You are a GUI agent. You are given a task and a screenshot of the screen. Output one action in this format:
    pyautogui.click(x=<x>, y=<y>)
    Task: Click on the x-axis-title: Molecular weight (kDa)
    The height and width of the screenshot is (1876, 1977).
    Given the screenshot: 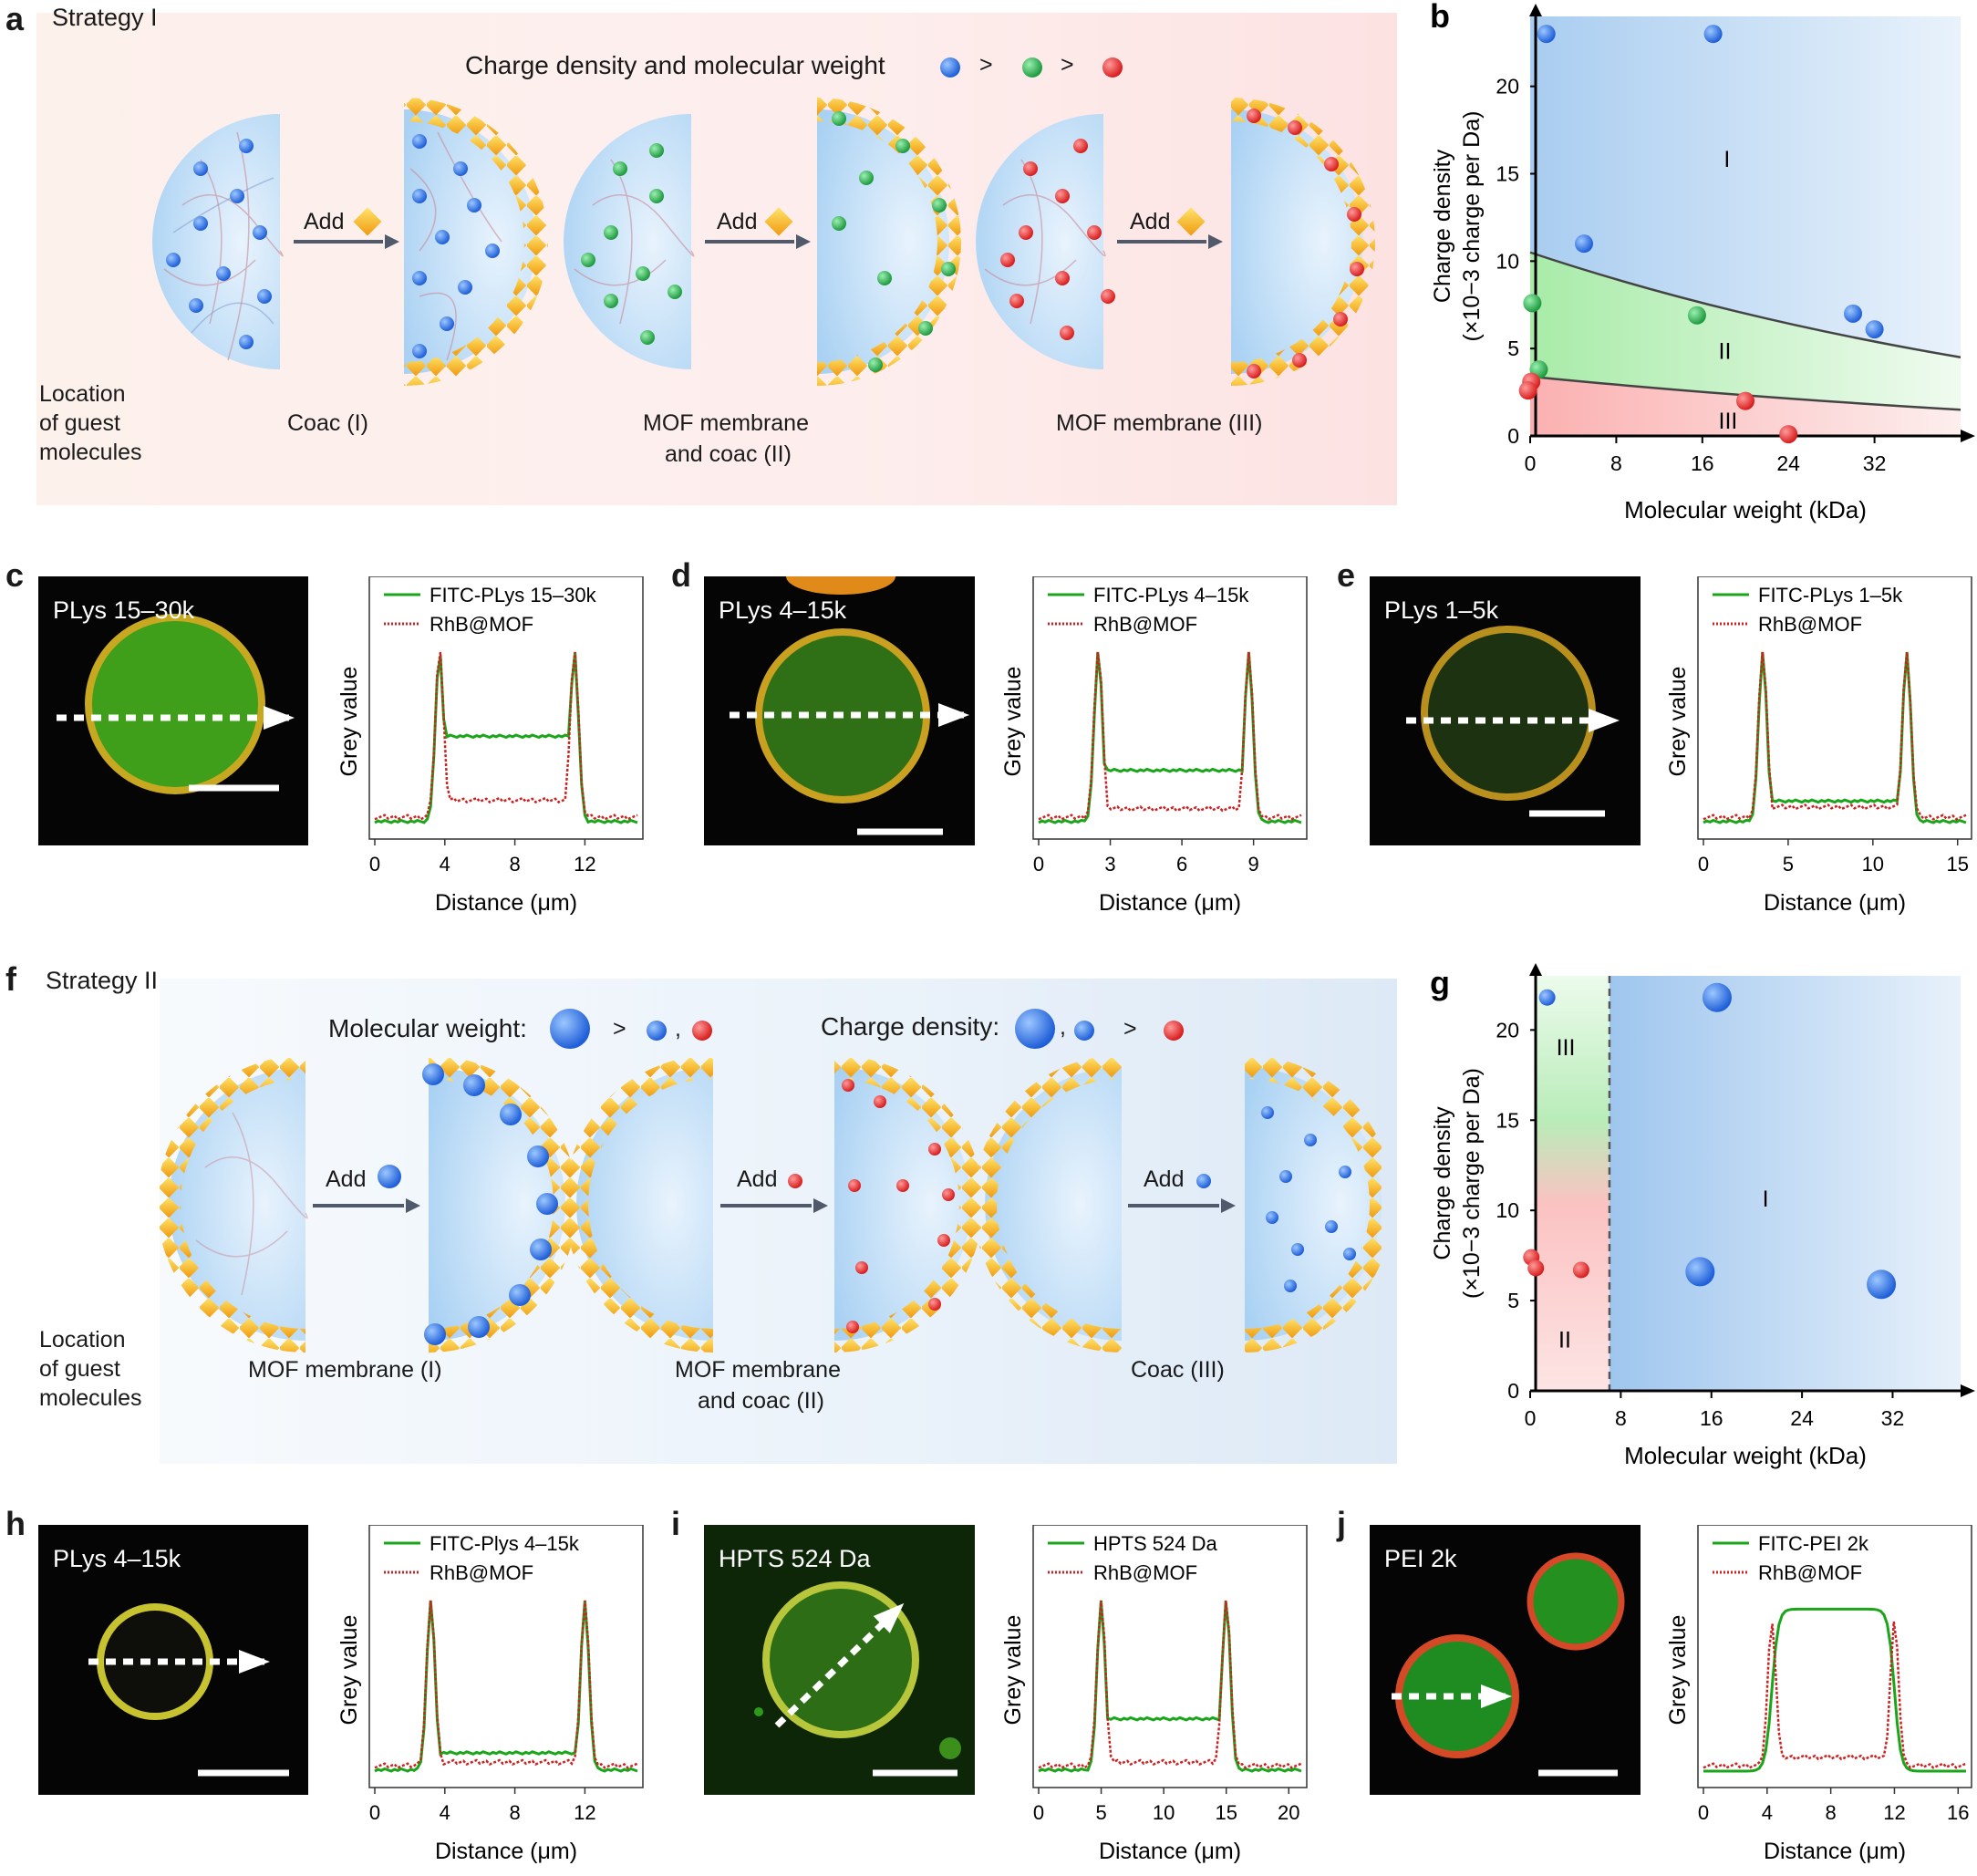 What is the action you would take?
    pyautogui.click(x=1745, y=1455)
    